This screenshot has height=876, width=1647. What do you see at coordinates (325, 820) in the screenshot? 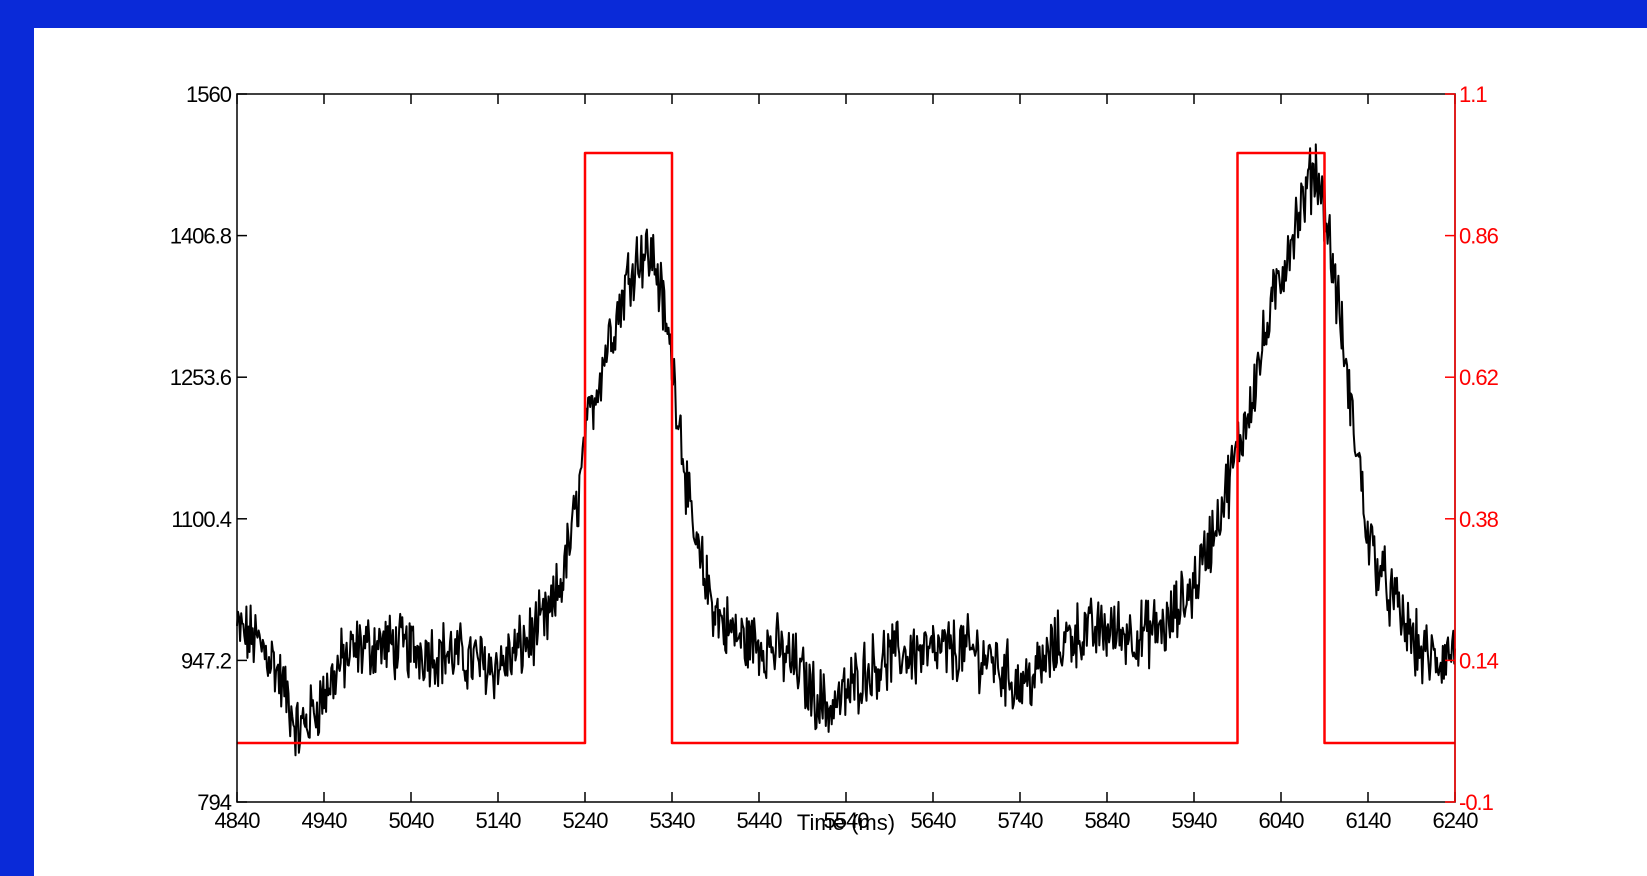
I see `x-tick-label: 4940` at bounding box center [325, 820].